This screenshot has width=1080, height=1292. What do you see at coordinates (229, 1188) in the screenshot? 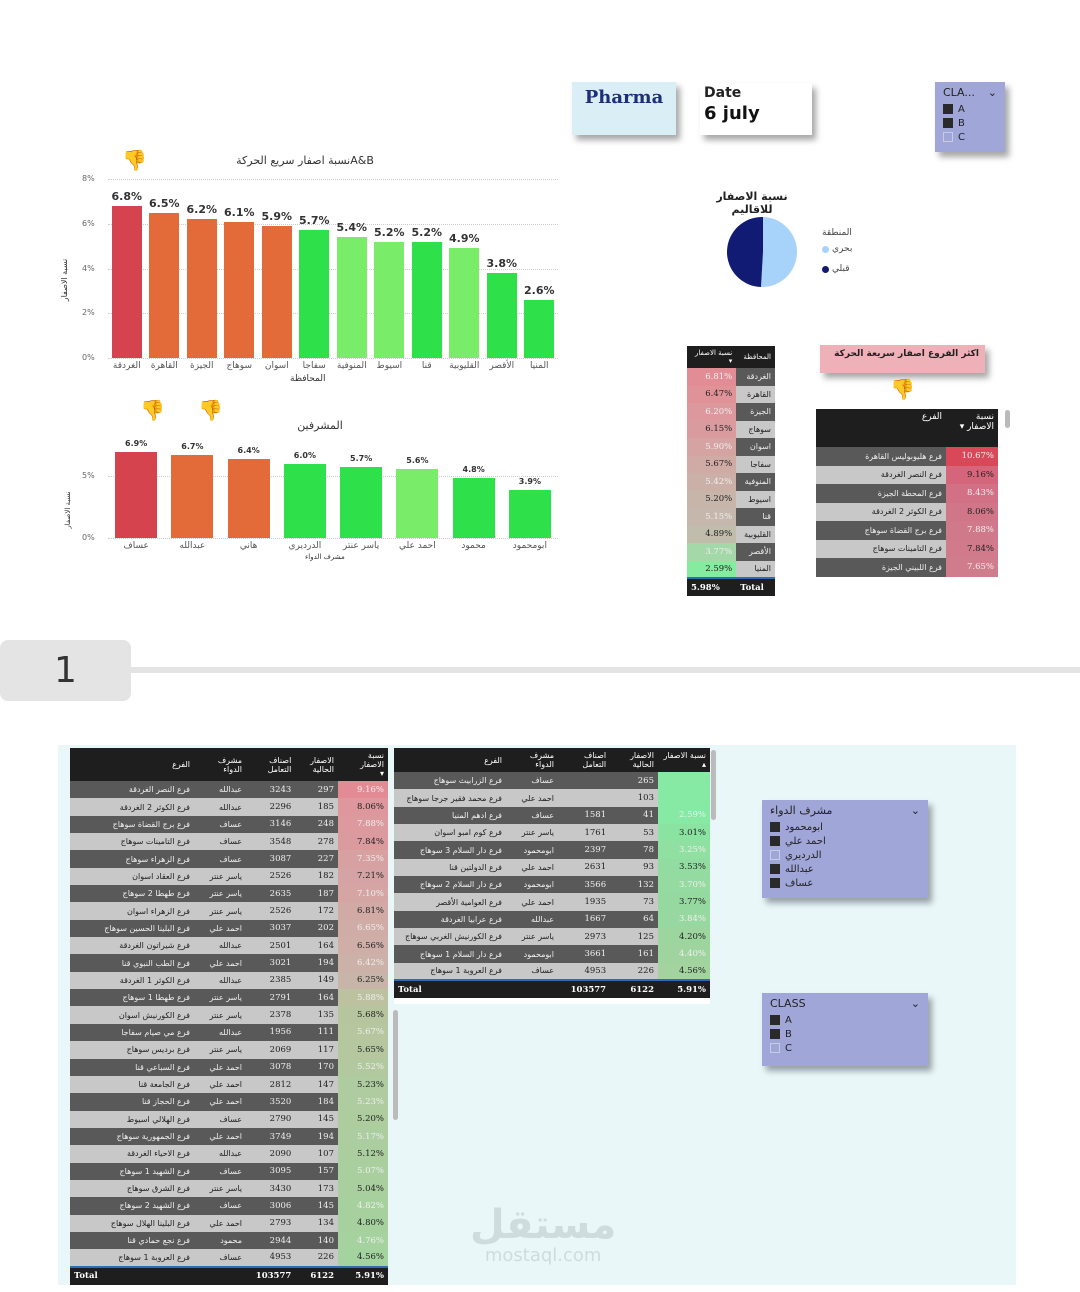
I see `table-row: فرع الشرق سوهاج ياسر عنتر 3430 173 5.04%` at bounding box center [229, 1188].